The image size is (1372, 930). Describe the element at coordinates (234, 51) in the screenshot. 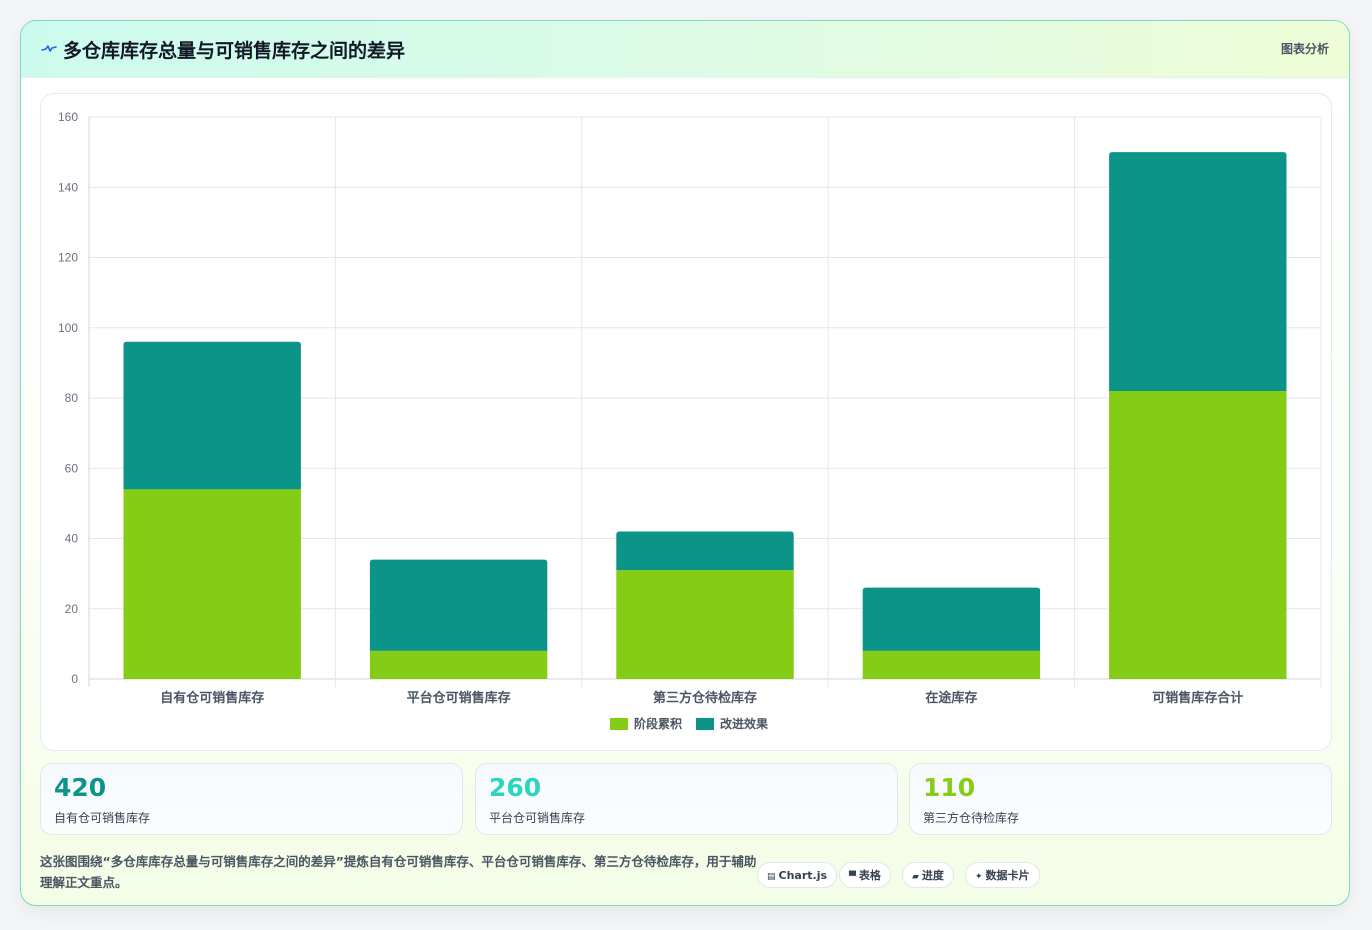

I see `page-title: 多仓库库存总量与可销售库存之间的差异` at that location.